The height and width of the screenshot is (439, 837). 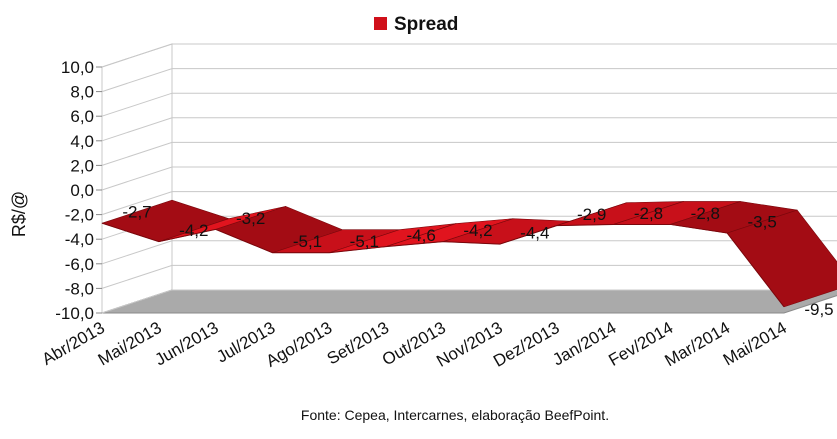 What do you see at coordinates (79, 239) in the screenshot?
I see `y-tick-label: -4,0` at bounding box center [79, 239].